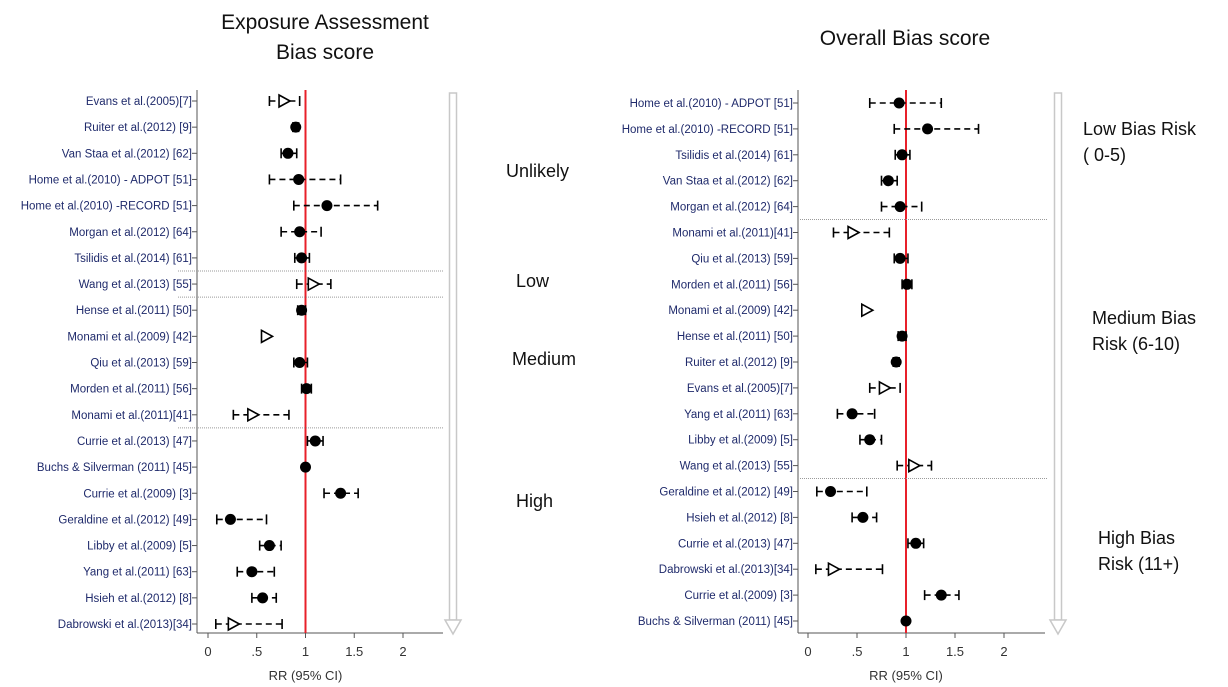  What do you see at coordinates (726, 570) in the screenshot?
I see `right-study-label-18: Dabrowski et al.(2013)[34]` at bounding box center [726, 570].